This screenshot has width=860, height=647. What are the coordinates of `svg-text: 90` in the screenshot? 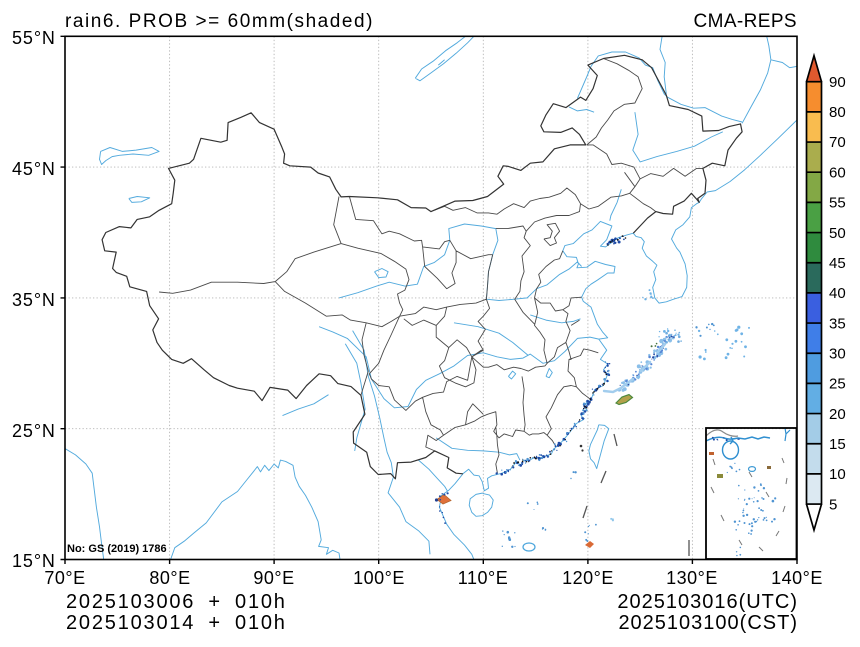 It's located at (837, 82).